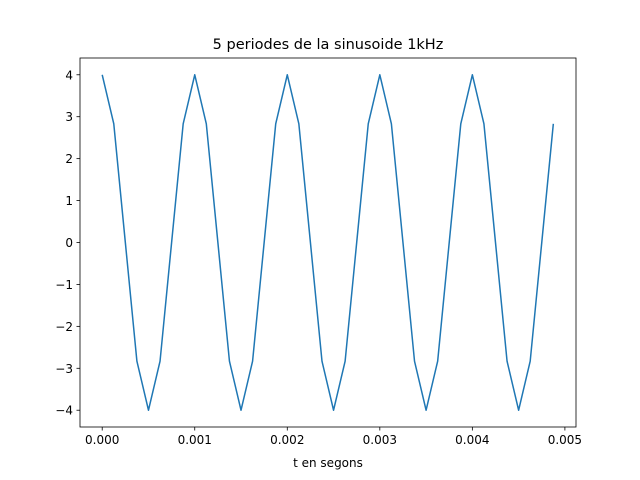  What do you see at coordinates (287, 440) in the screenshot?
I see `x-tick-label: 0.002` at bounding box center [287, 440].